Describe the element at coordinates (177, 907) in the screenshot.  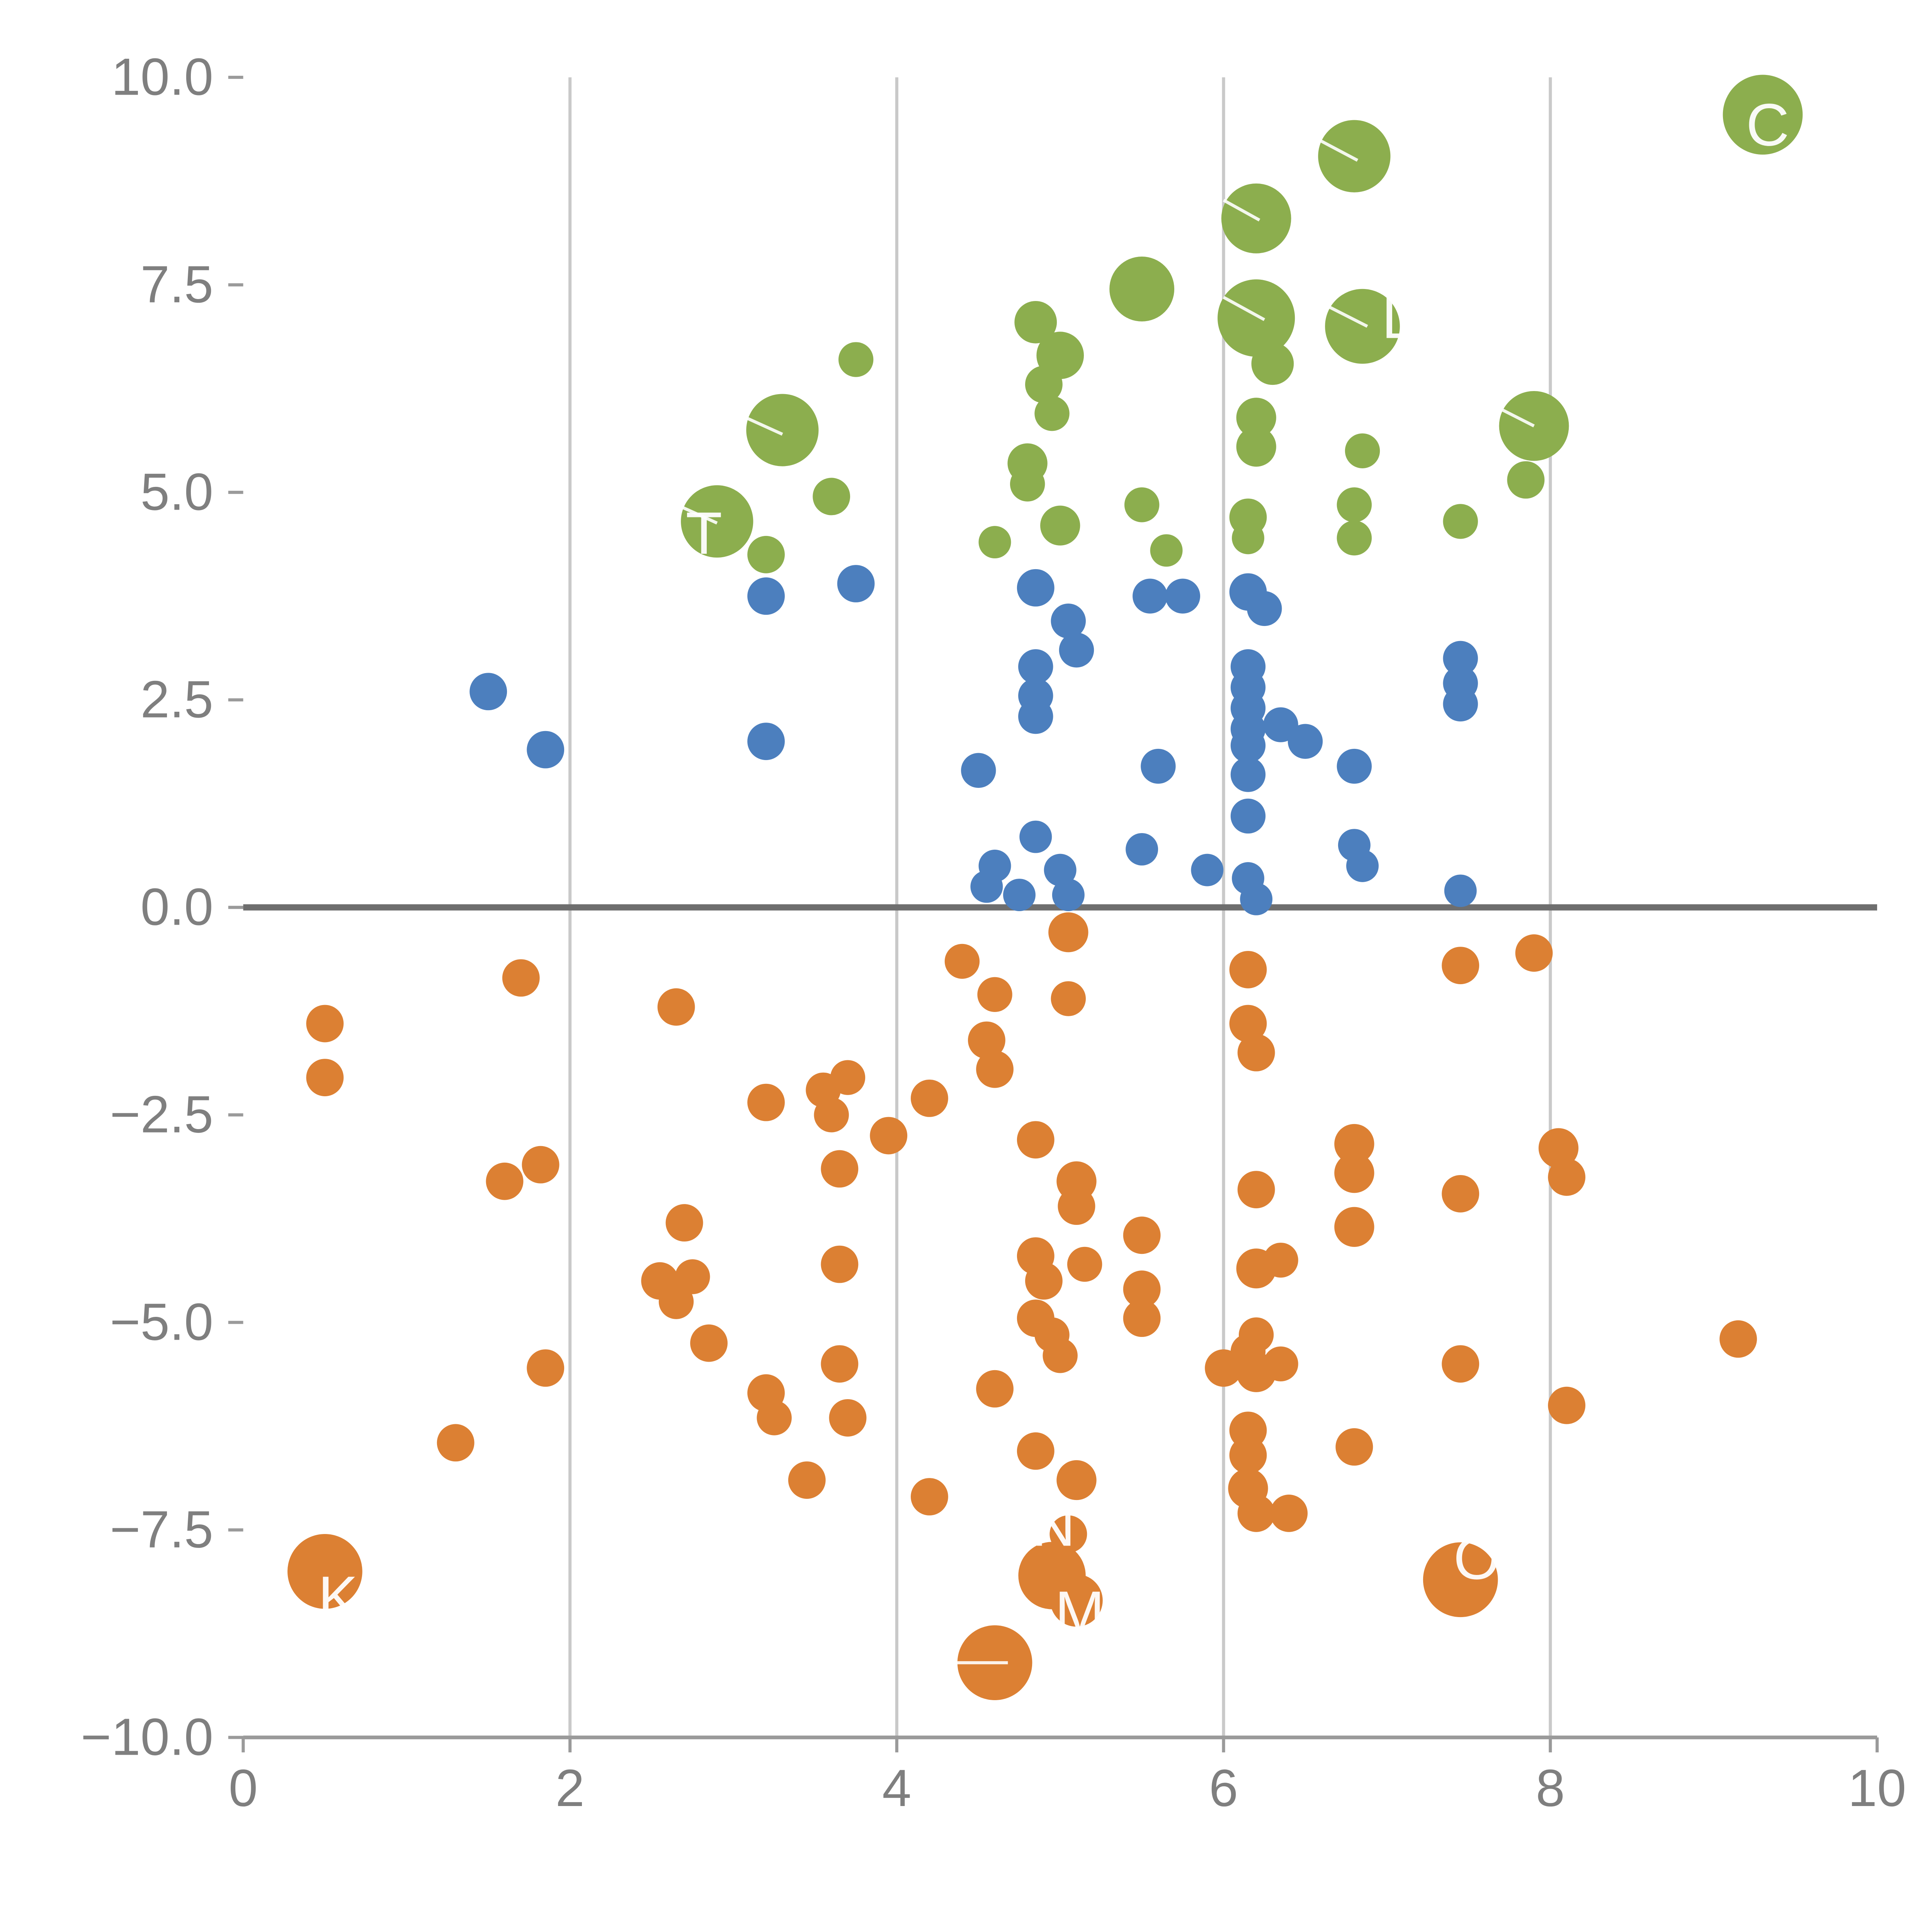
I see `y-tick-label: 0.0` at that location.